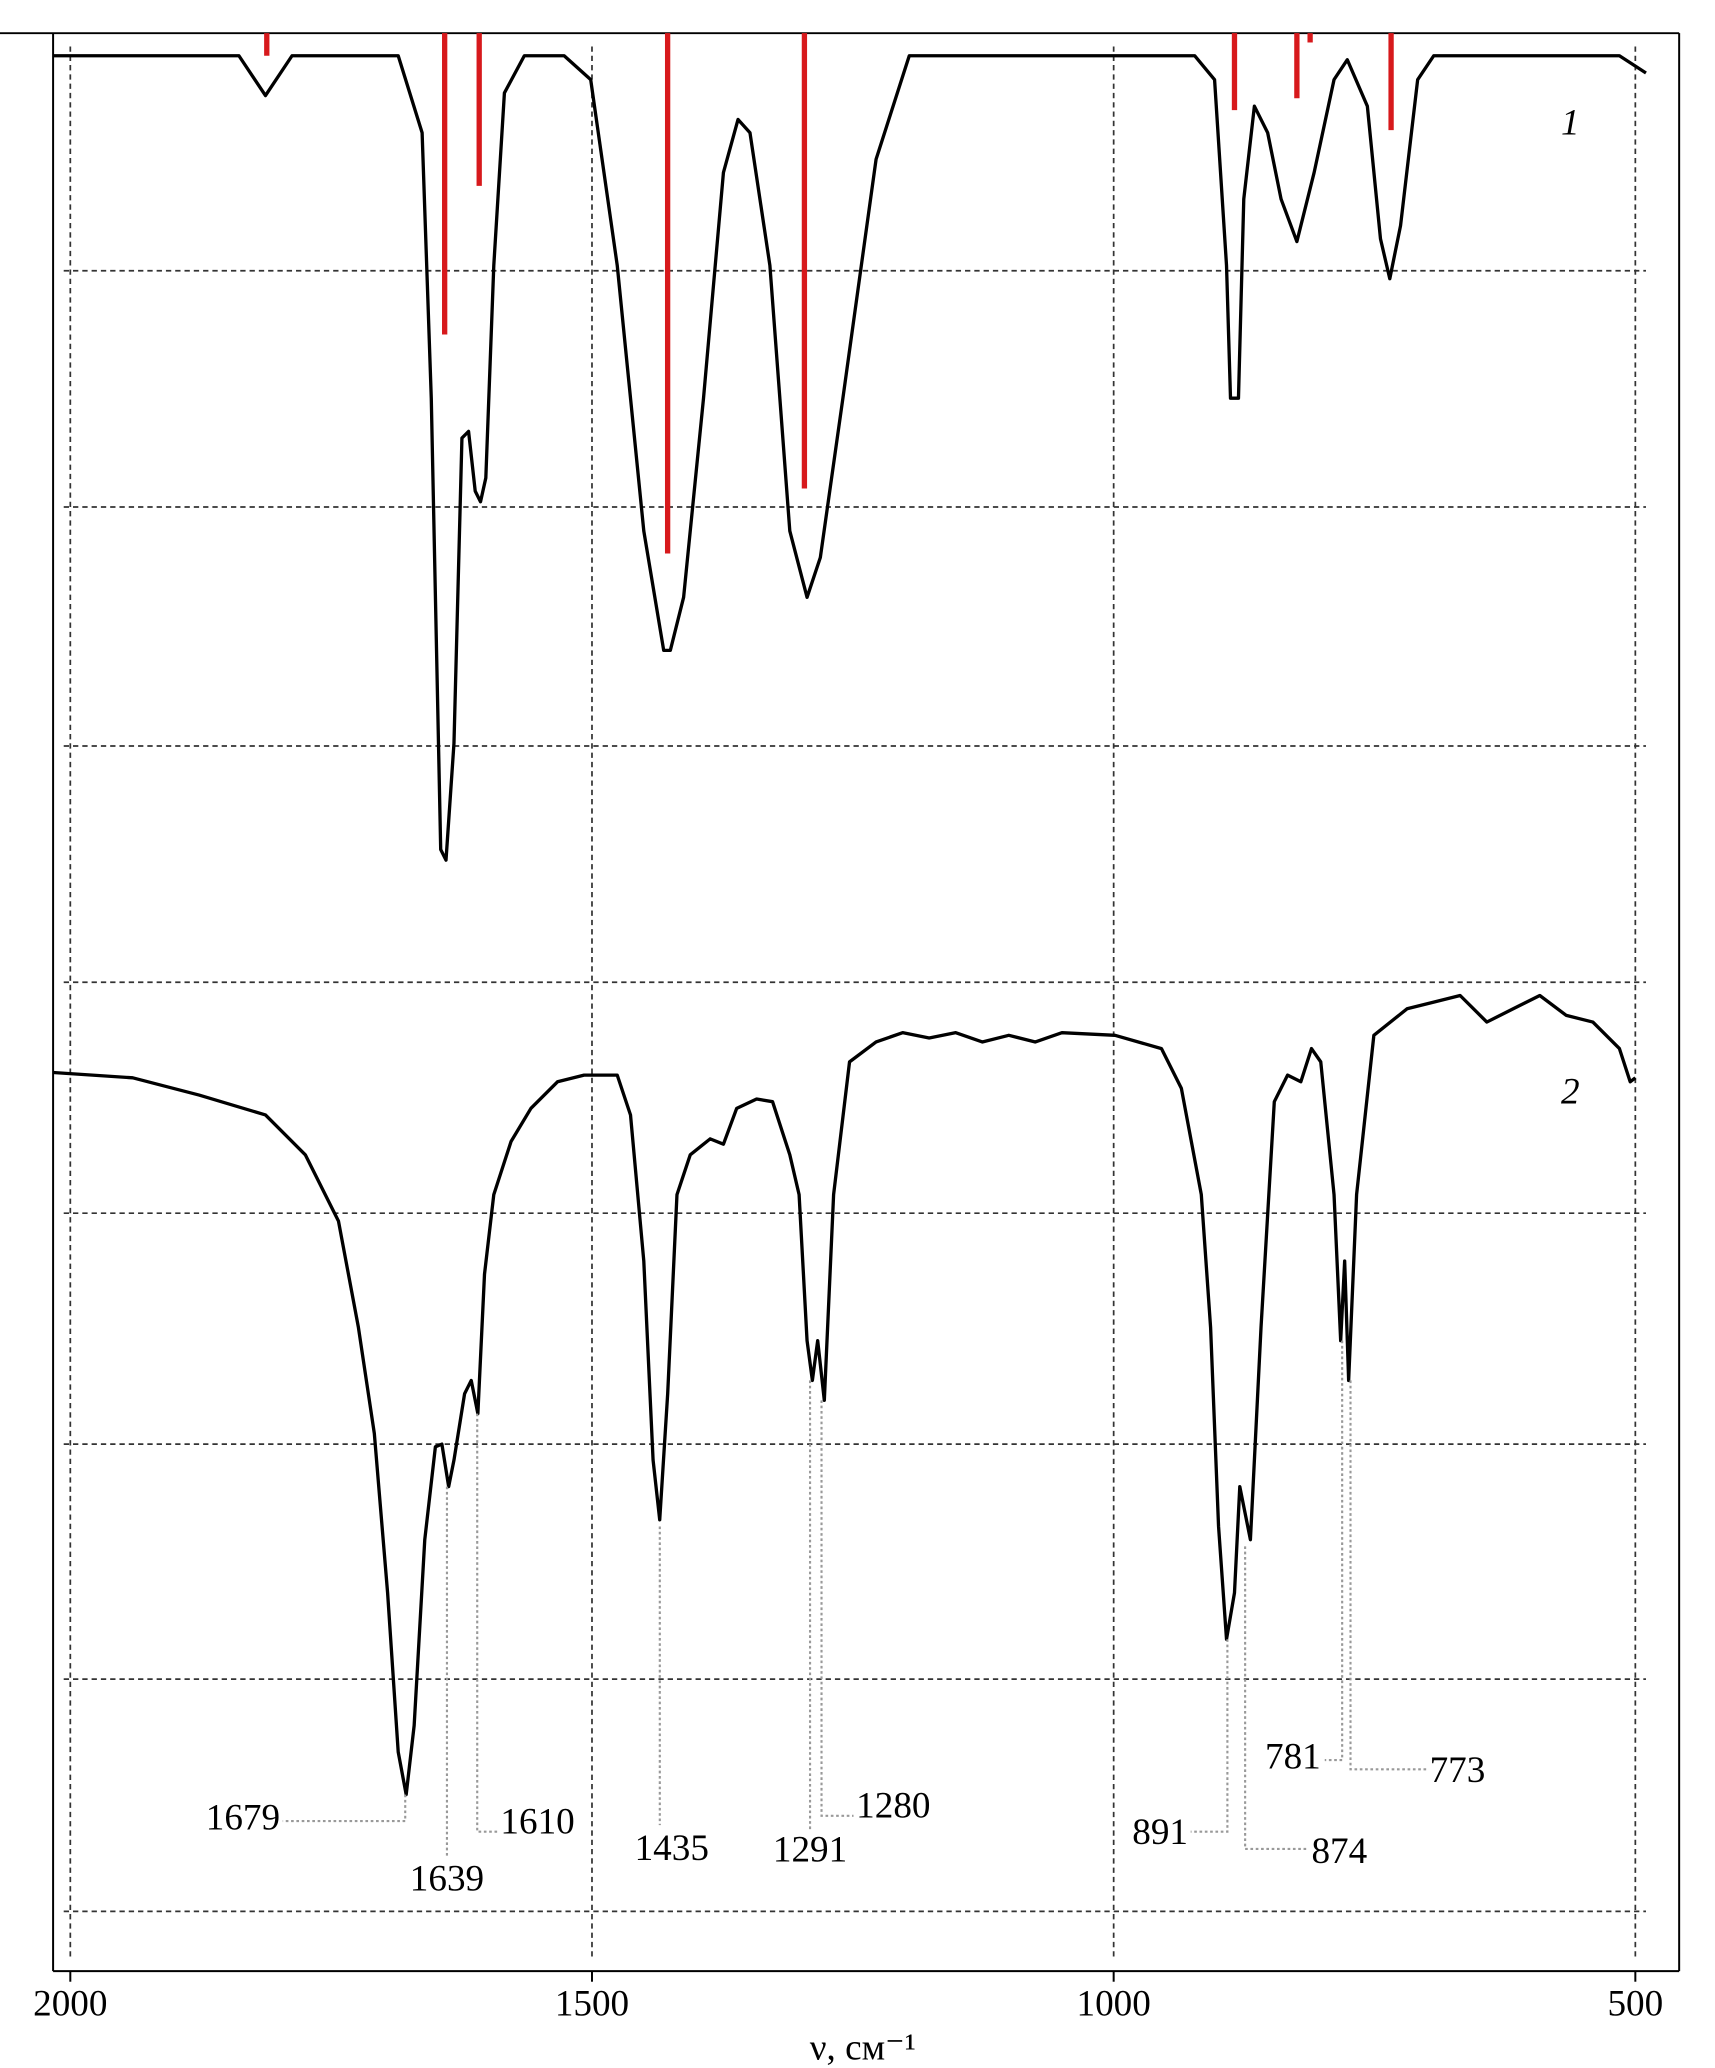 This screenshot has width=1715, height=2068. Describe the element at coordinates (537, 1822) in the screenshot. I see `peak-label: 1610` at that location.